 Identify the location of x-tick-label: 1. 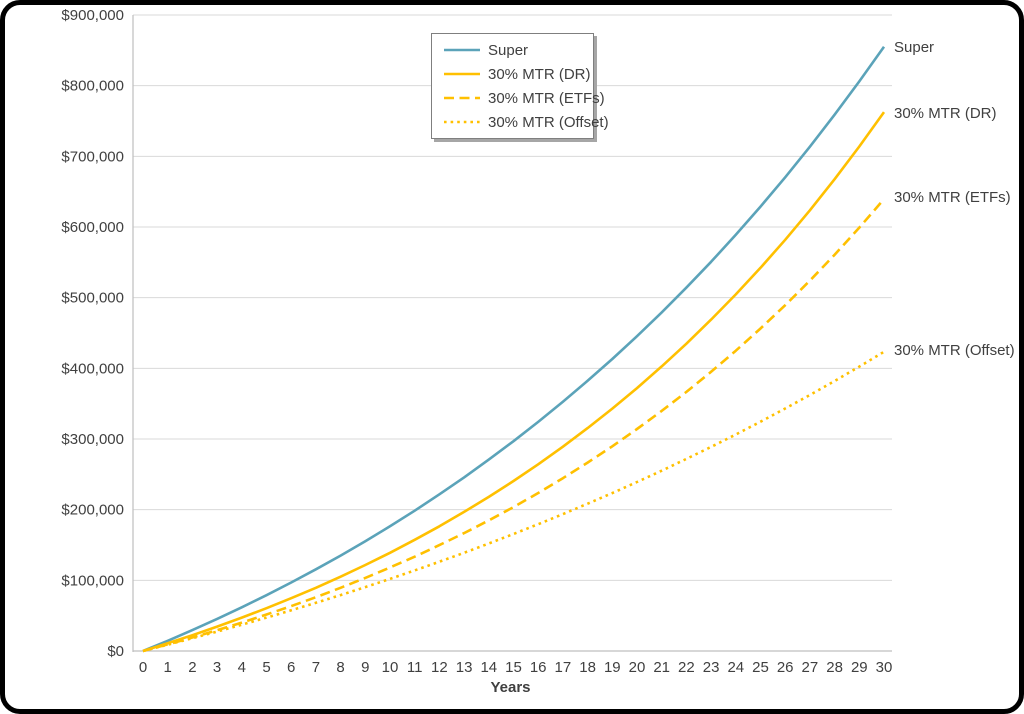
(168, 667).